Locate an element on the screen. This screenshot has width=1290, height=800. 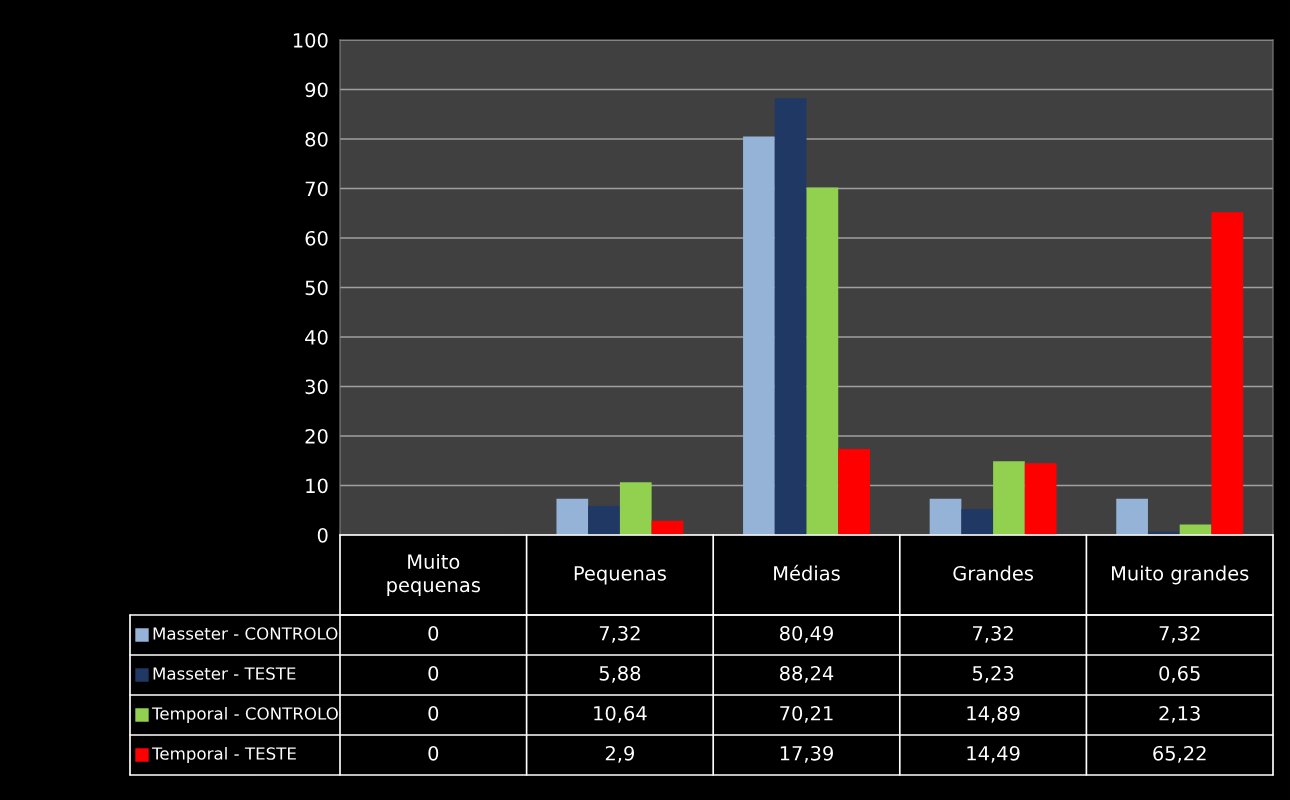
data-label: 5,88 is located at coordinates (620, 674).